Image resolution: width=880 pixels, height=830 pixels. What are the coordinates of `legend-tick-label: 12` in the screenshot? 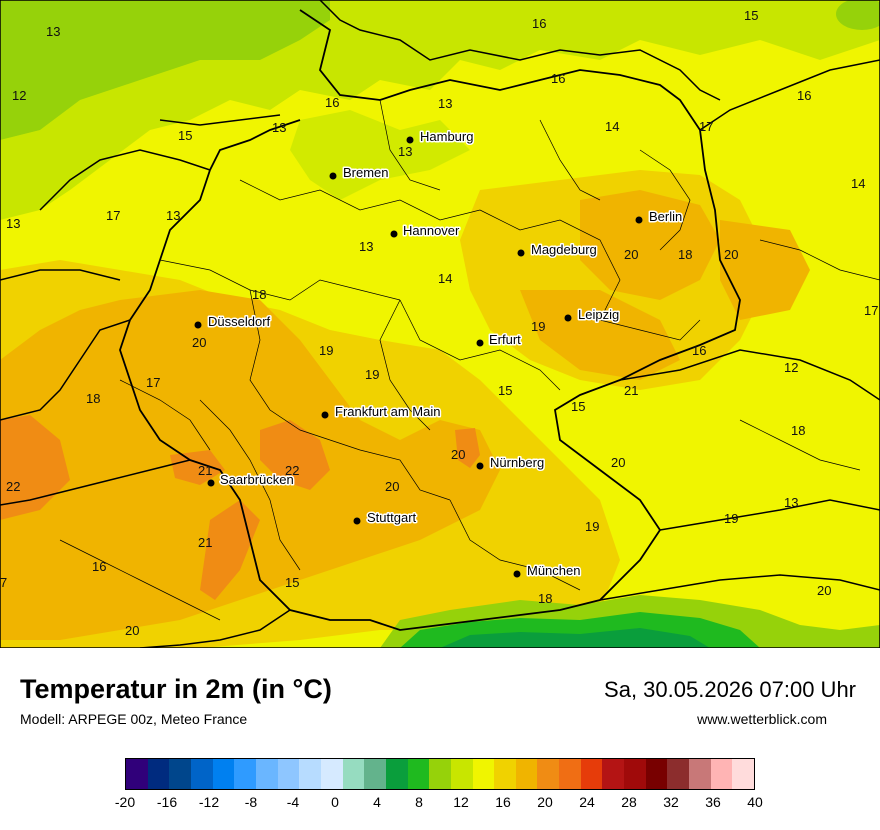 It's located at (461, 802).